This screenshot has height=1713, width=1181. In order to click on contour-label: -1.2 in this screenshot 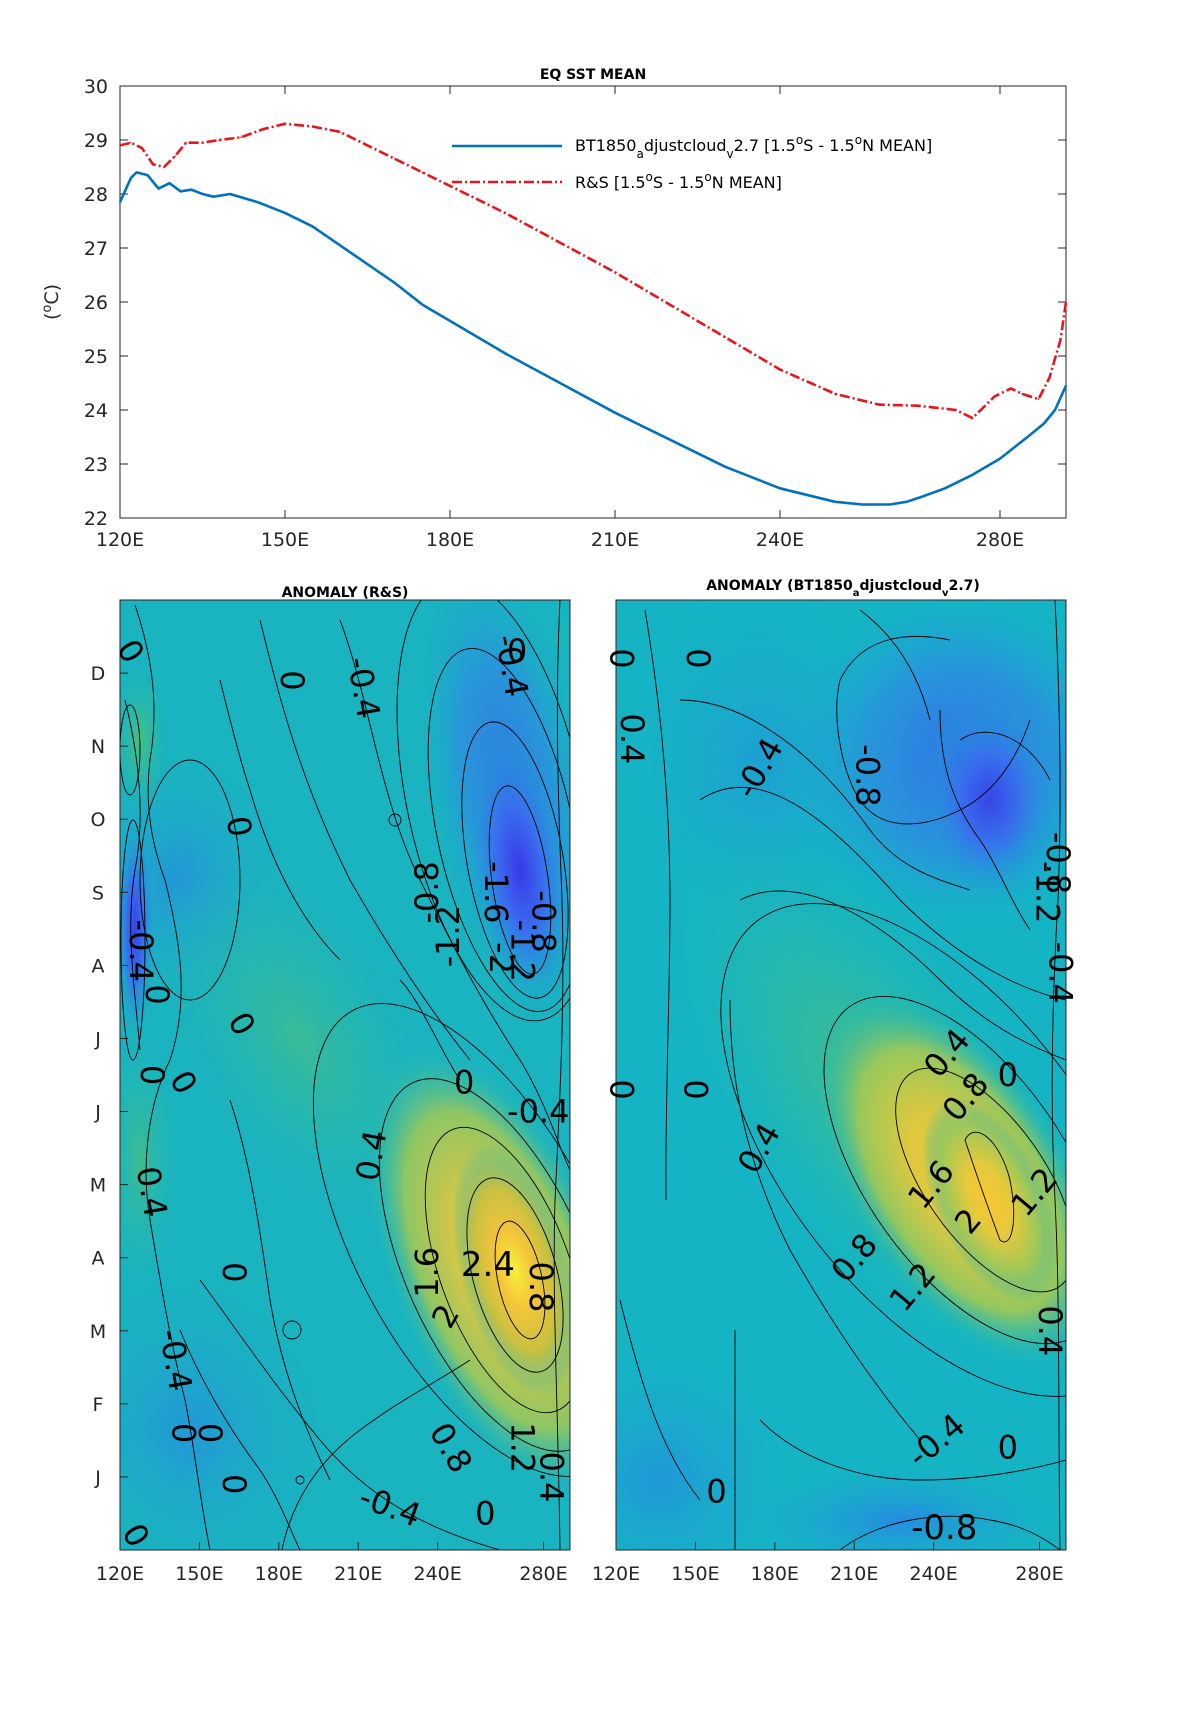, I will do `click(1047, 892)`.